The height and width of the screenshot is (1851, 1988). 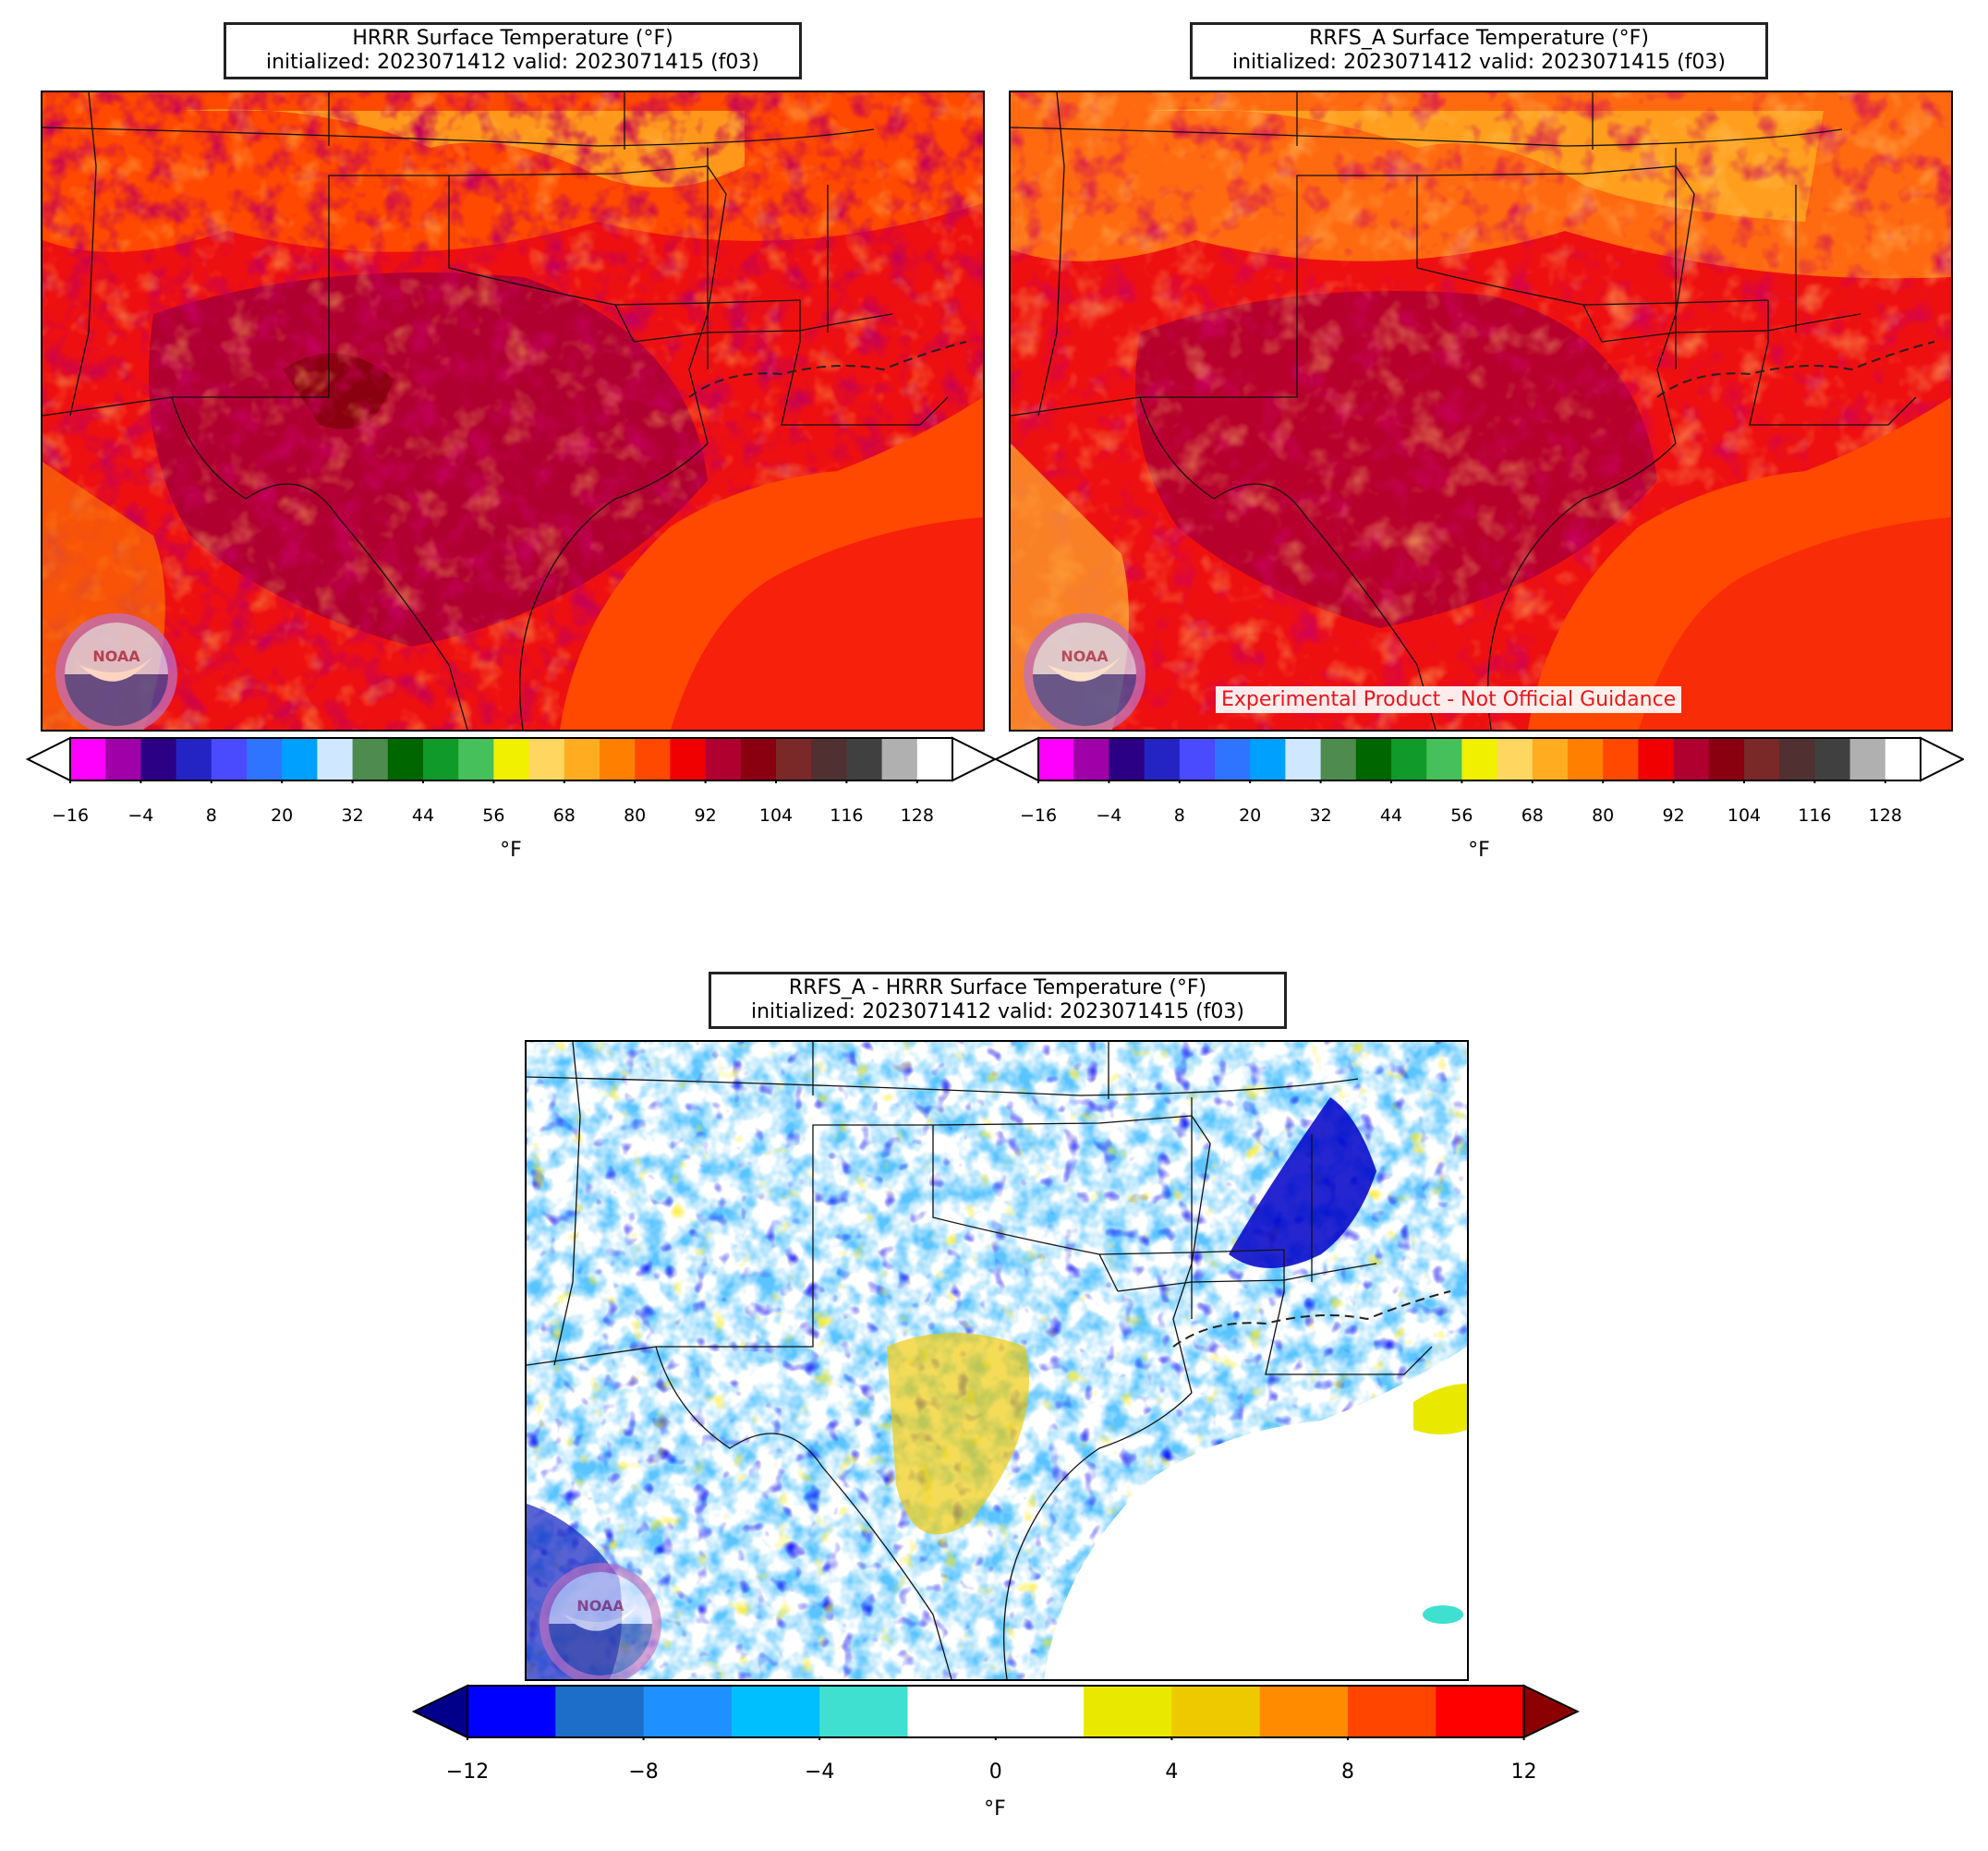 What do you see at coordinates (140, 816) in the screenshot?
I see `hrrr-colorbar-tick-label: −4` at bounding box center [140, 816].